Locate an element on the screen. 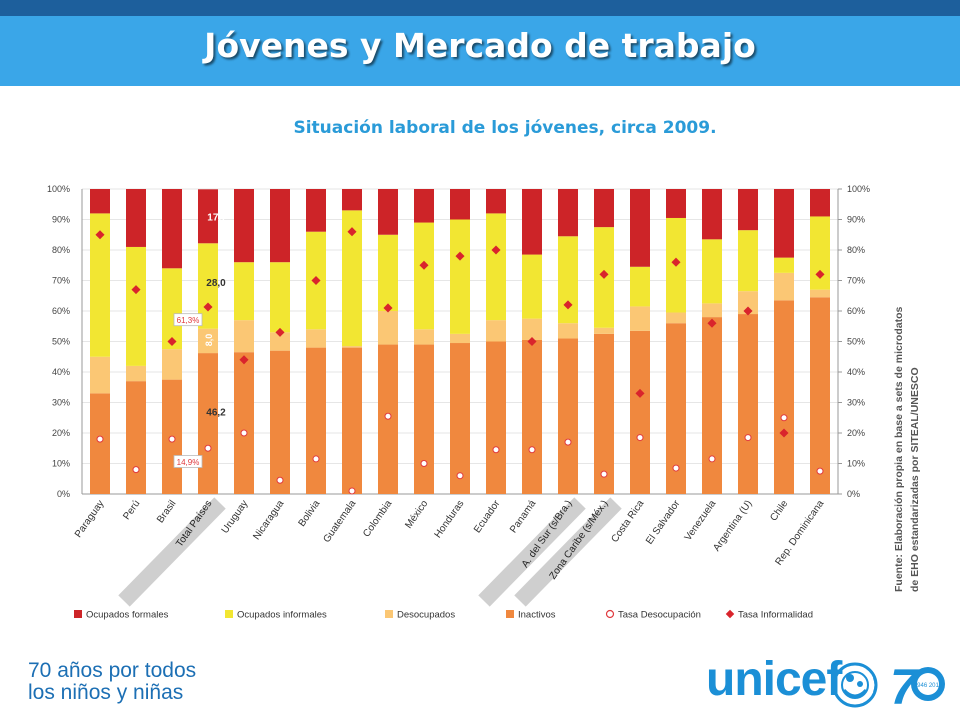 The width and height of the screenshot is (960, 720). x-tick-label: Ecuador is located at coordinates (487, 516).